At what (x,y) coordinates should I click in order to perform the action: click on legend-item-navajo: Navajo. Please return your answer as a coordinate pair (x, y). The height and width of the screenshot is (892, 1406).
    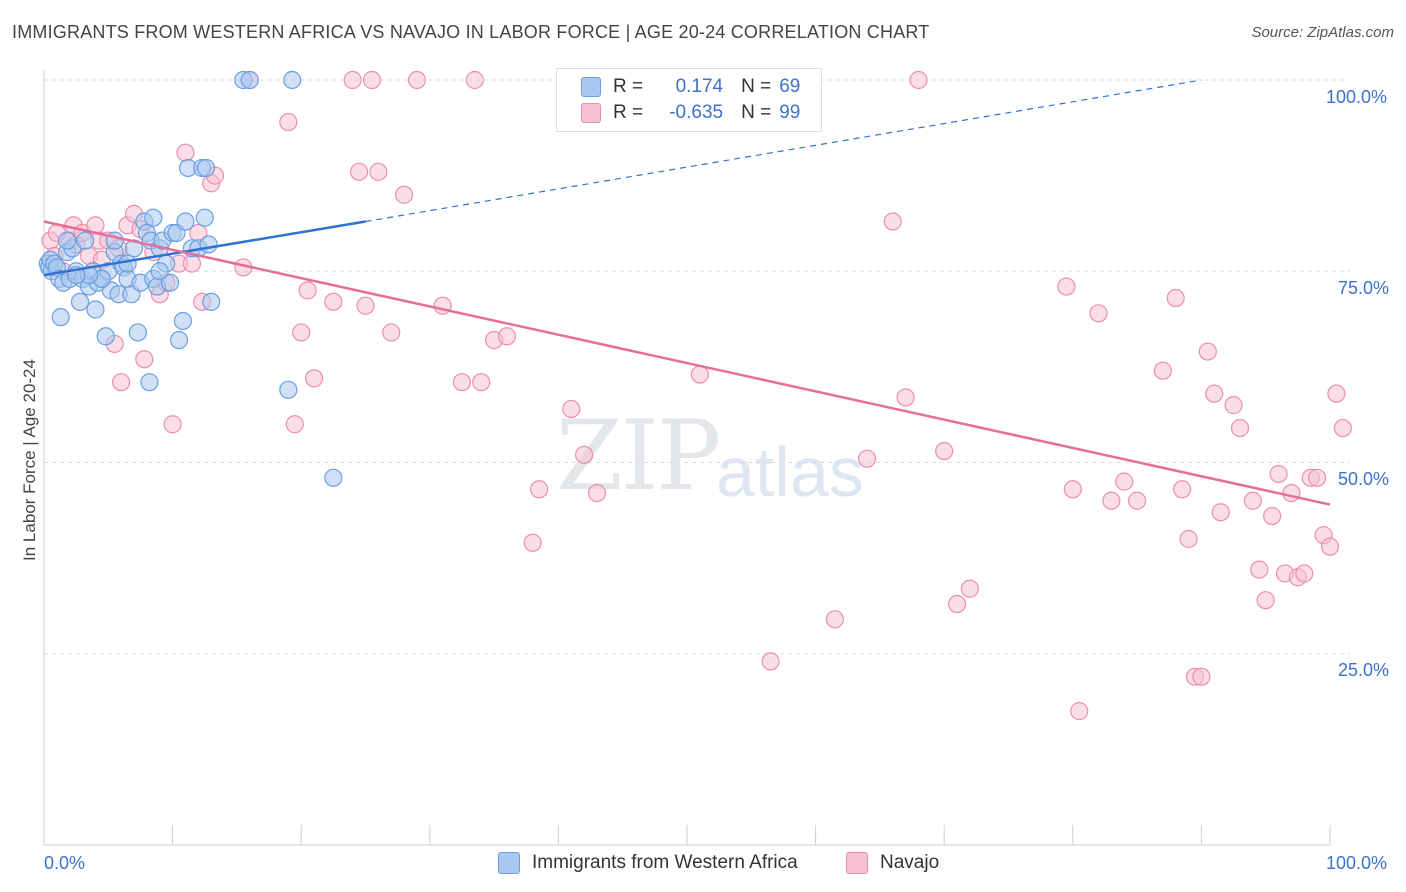
    Looking at the image, I should click on (892, 863).